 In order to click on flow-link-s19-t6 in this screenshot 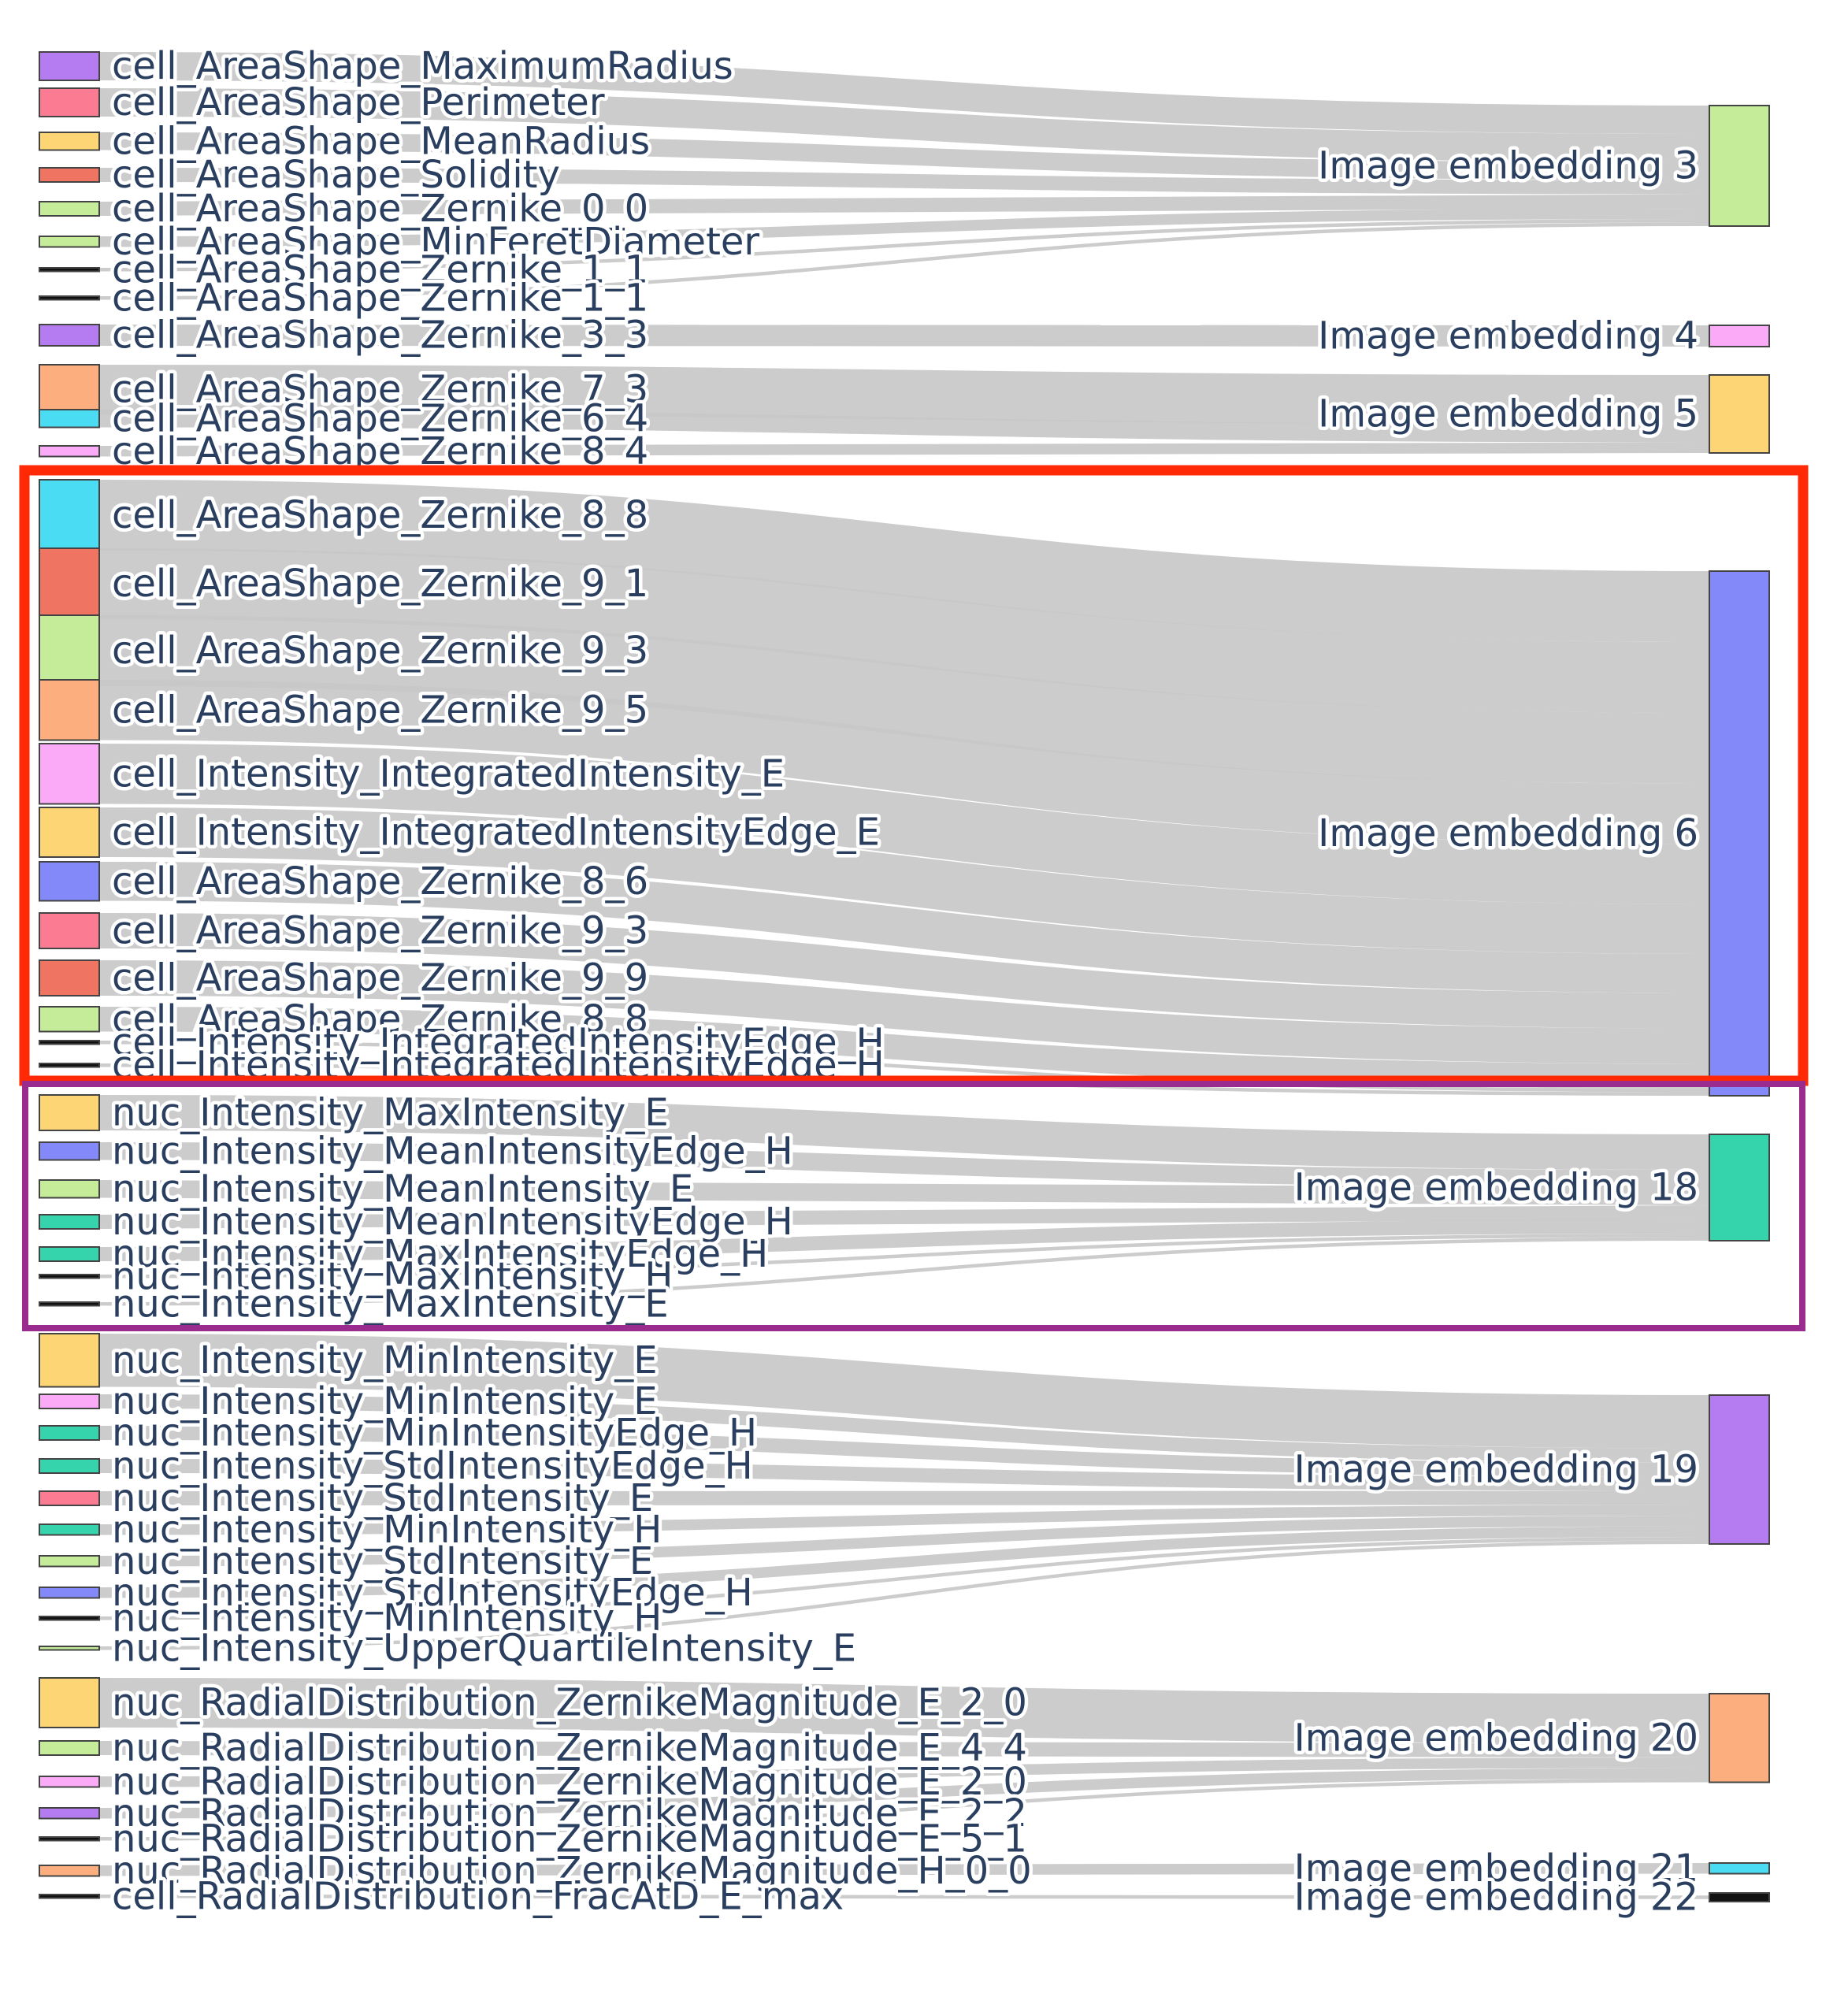, I will do `click(904, 971)`.